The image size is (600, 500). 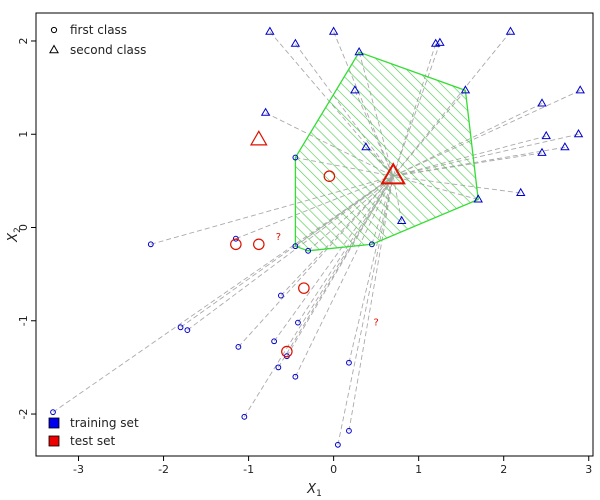 What do you see at coordinates (418, 469) in the screenshot?
I see `x-tick-label: 1` at bounding box center [418, 469].